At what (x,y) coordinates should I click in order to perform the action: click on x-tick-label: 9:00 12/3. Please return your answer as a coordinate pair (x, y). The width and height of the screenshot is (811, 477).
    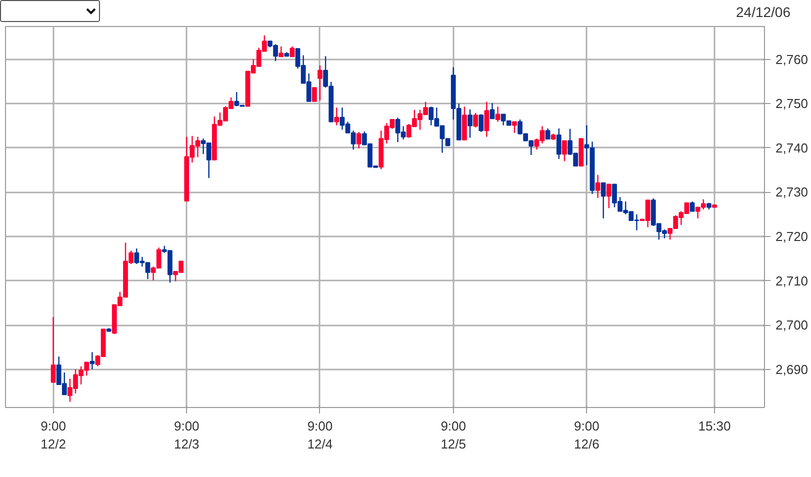
    Looking at the image, I should click on (187, 435).